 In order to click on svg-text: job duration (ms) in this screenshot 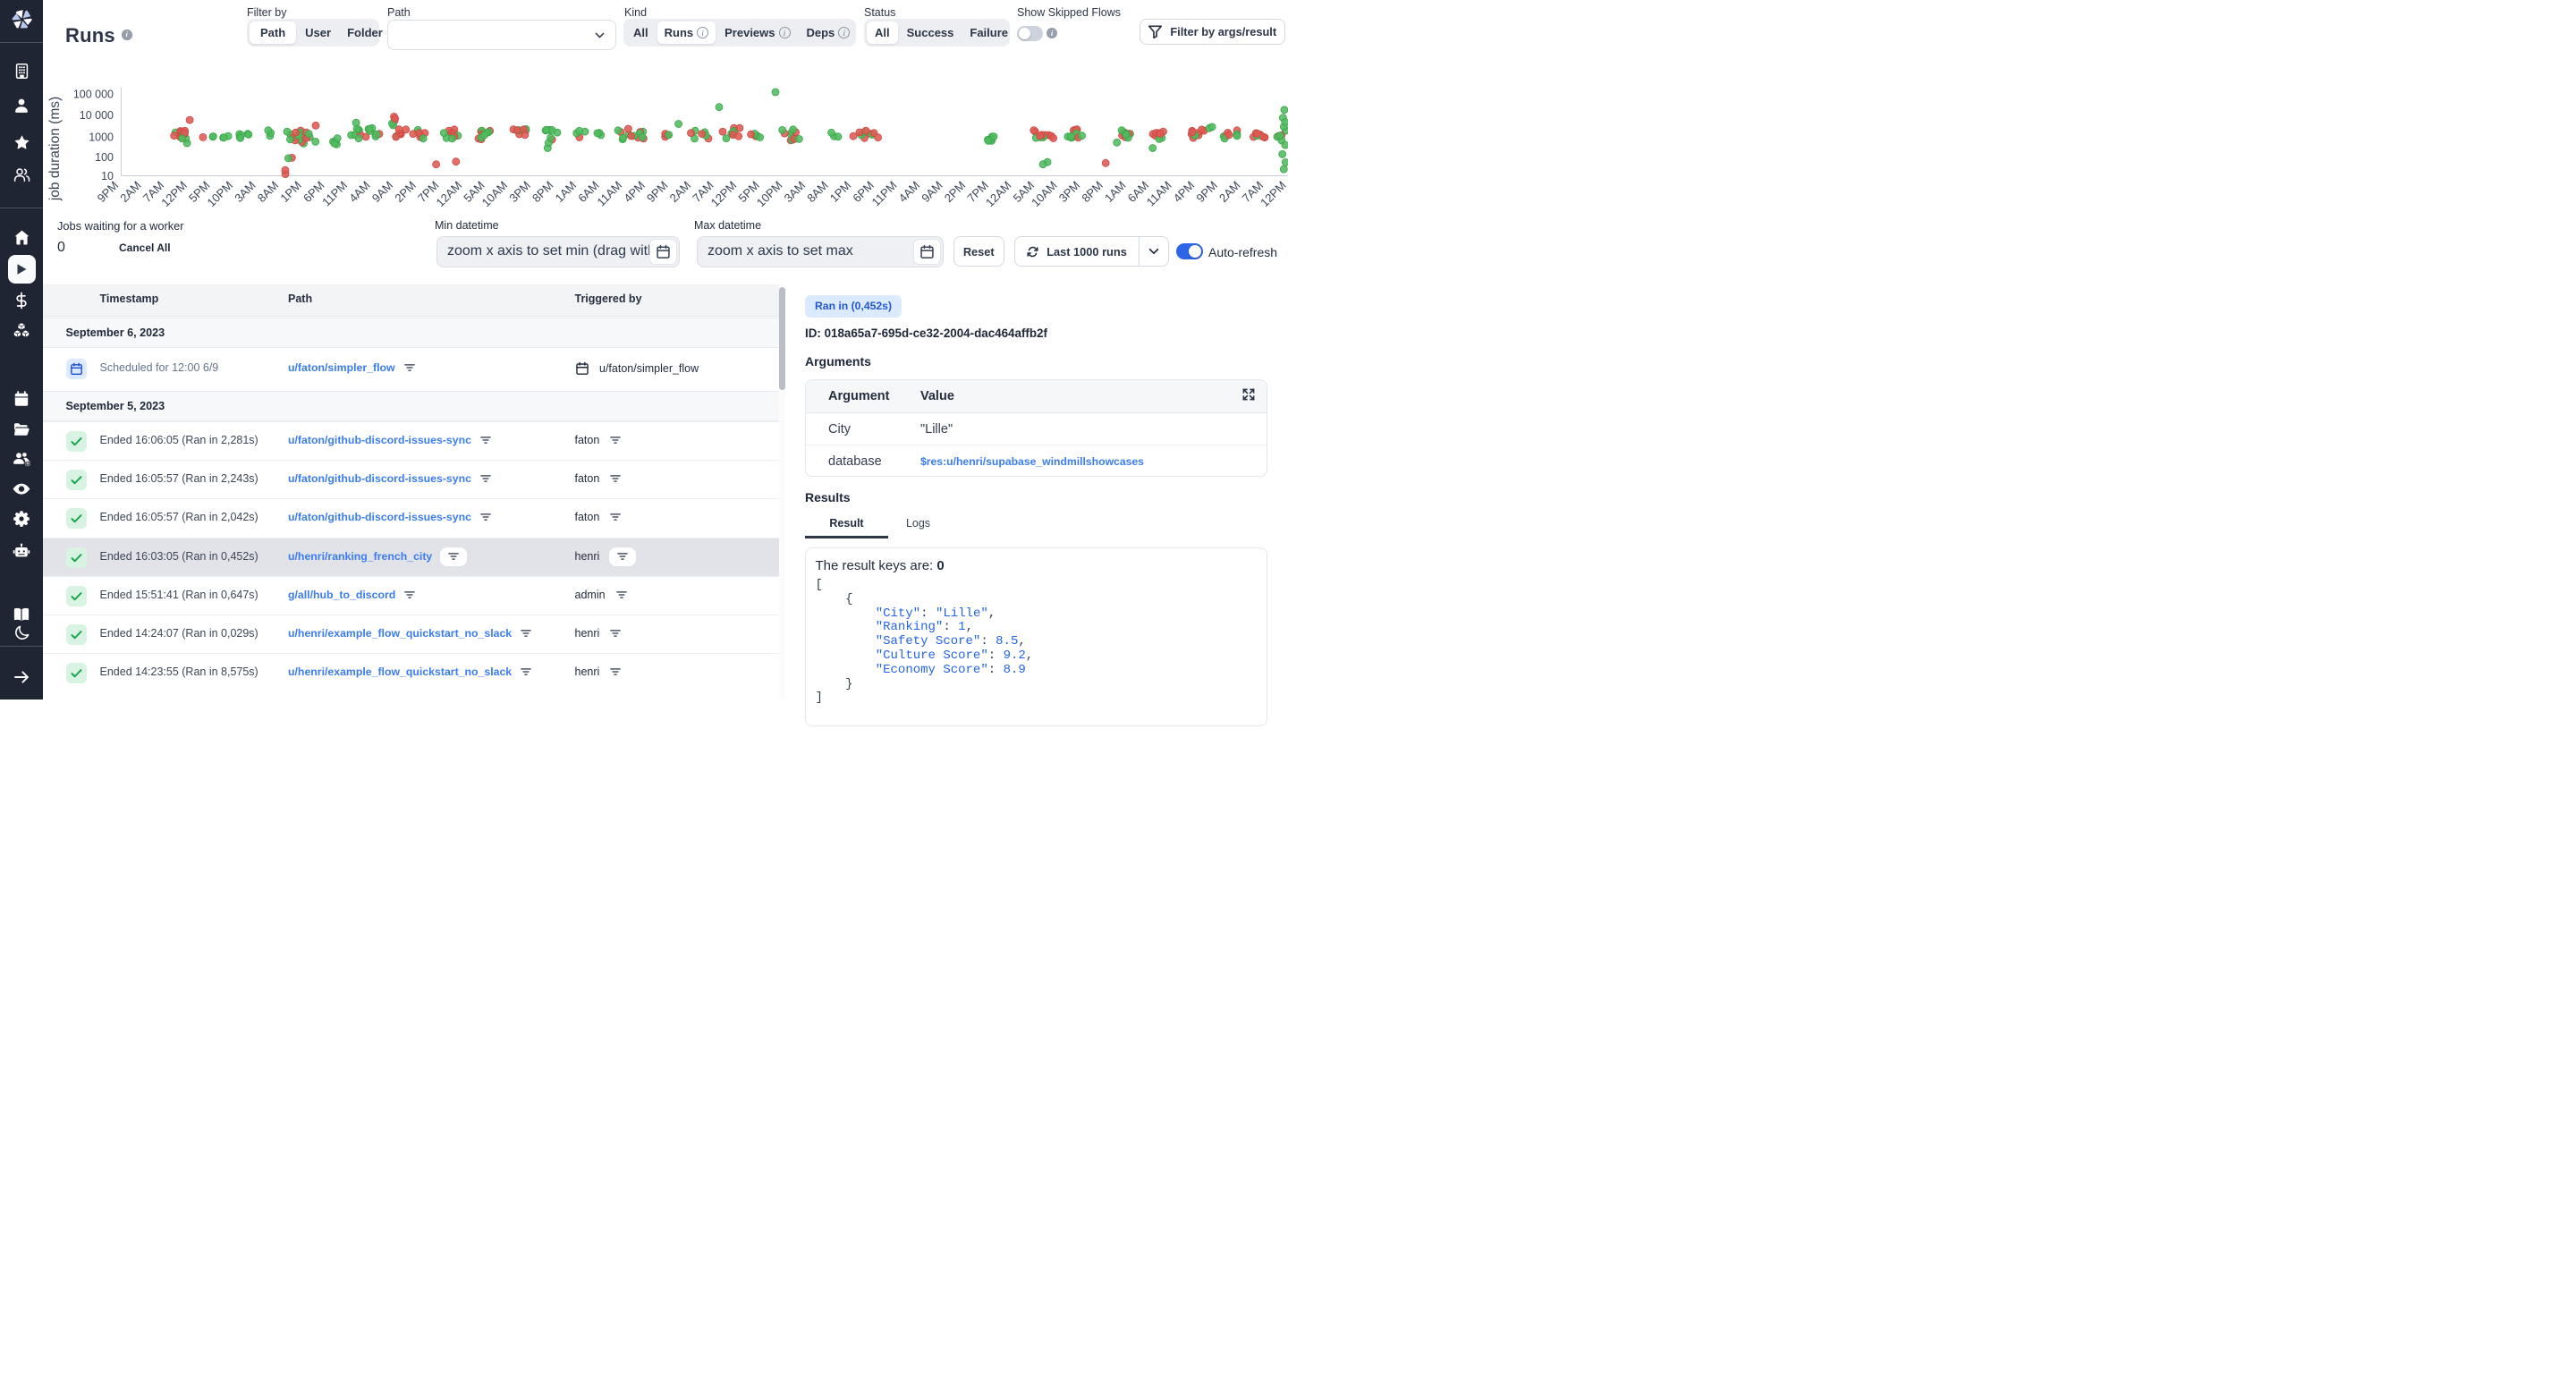, I will do `click(55, 149)`.